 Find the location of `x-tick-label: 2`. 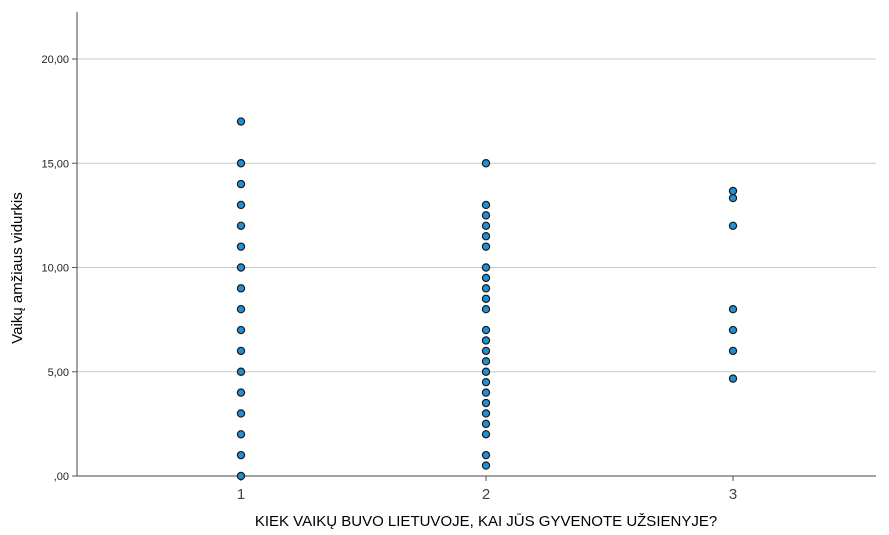

x-tick-label: 2 is located at coordinates (486, 494).